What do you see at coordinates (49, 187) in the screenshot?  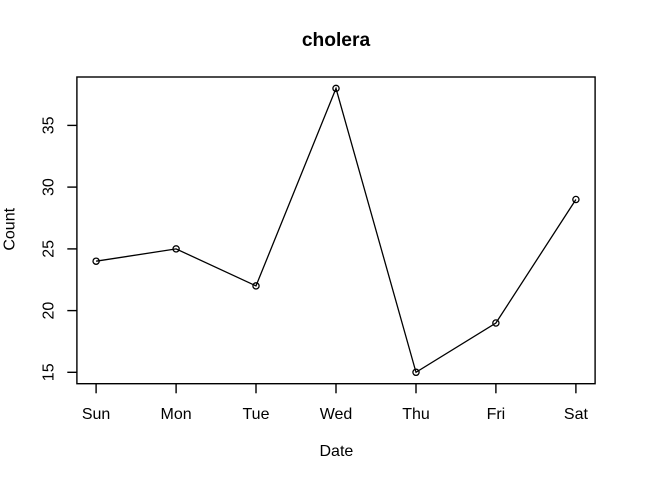 I see `svg-text: 30` at bounding box center [49, 187].